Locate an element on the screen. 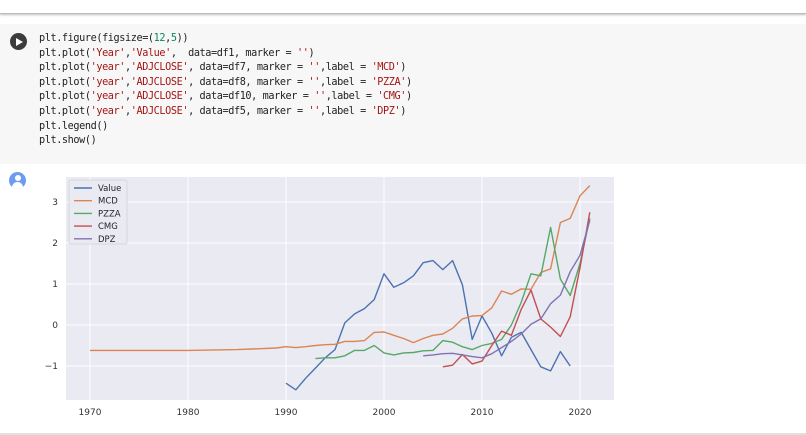  series-line-dpz is located at coordinates (507, 289).